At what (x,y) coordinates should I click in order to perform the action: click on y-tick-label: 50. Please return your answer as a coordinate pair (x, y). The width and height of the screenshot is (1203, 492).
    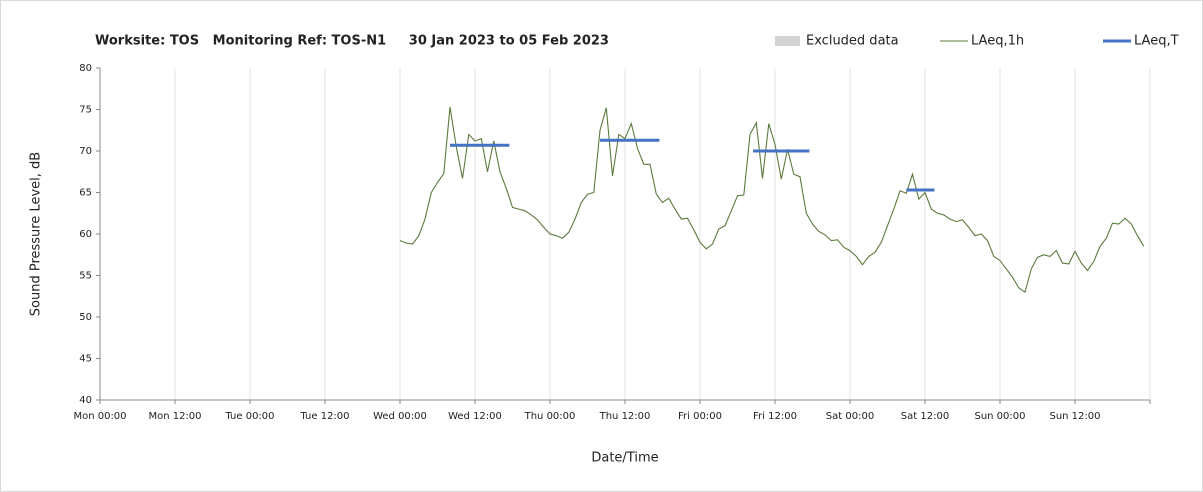
    Looking at the image, I should click on (85, 317).